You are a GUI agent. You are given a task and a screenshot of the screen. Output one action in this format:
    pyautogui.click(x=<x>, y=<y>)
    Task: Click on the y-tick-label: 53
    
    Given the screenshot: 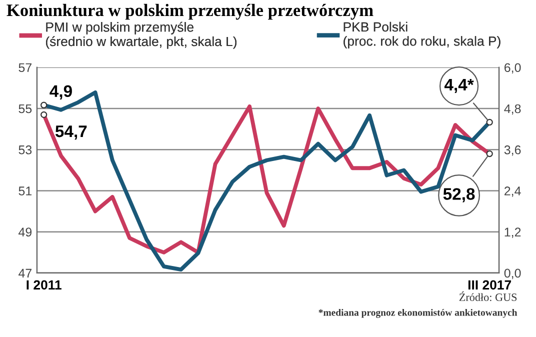 What is the action you would take?
    pyautogui.click(x=25, y=149)
    